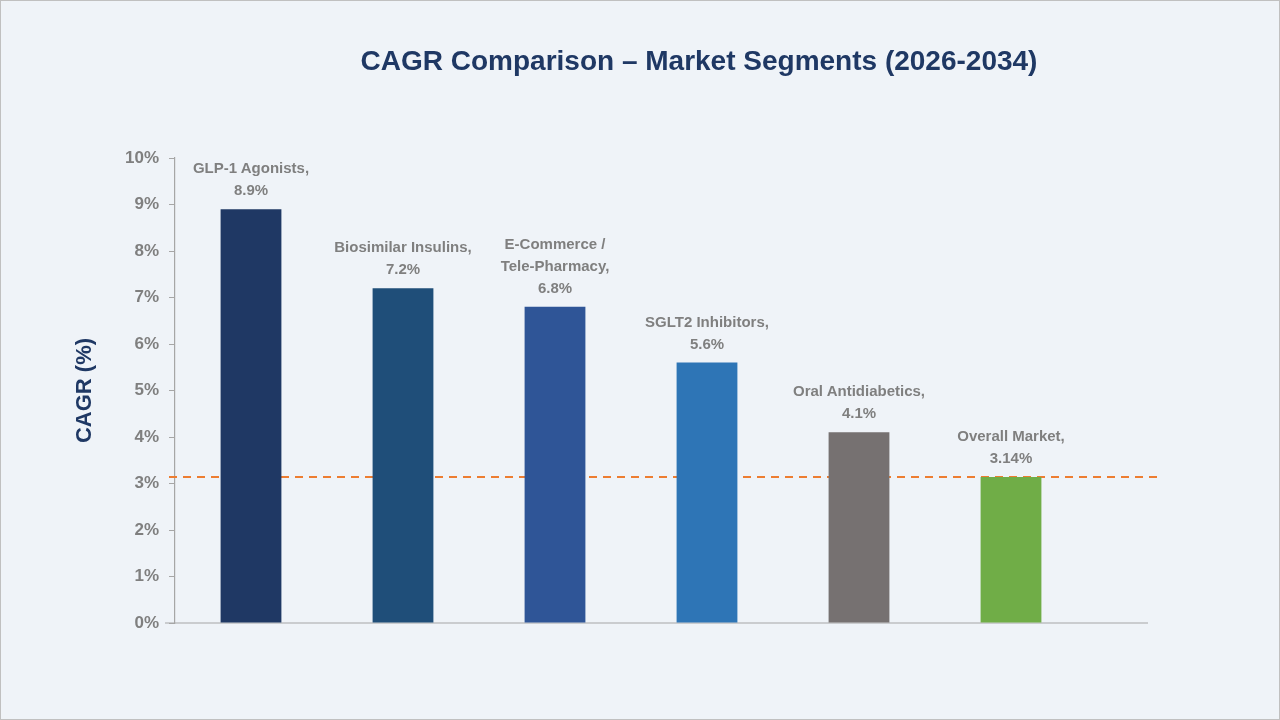 The height and width of the screenshot is (720, 1280). Describe the element at coordinates (251, 179) in the screenshot. I see `data-label: GLP-1 Agonists, 8.9%` at that location.